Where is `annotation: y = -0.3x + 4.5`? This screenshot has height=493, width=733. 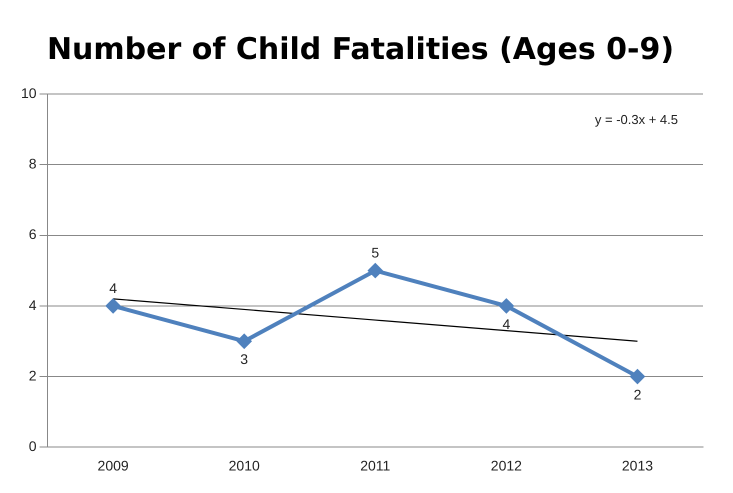 annotation: y = -0.3x + 4.5 is located at coordinates (636, 120).